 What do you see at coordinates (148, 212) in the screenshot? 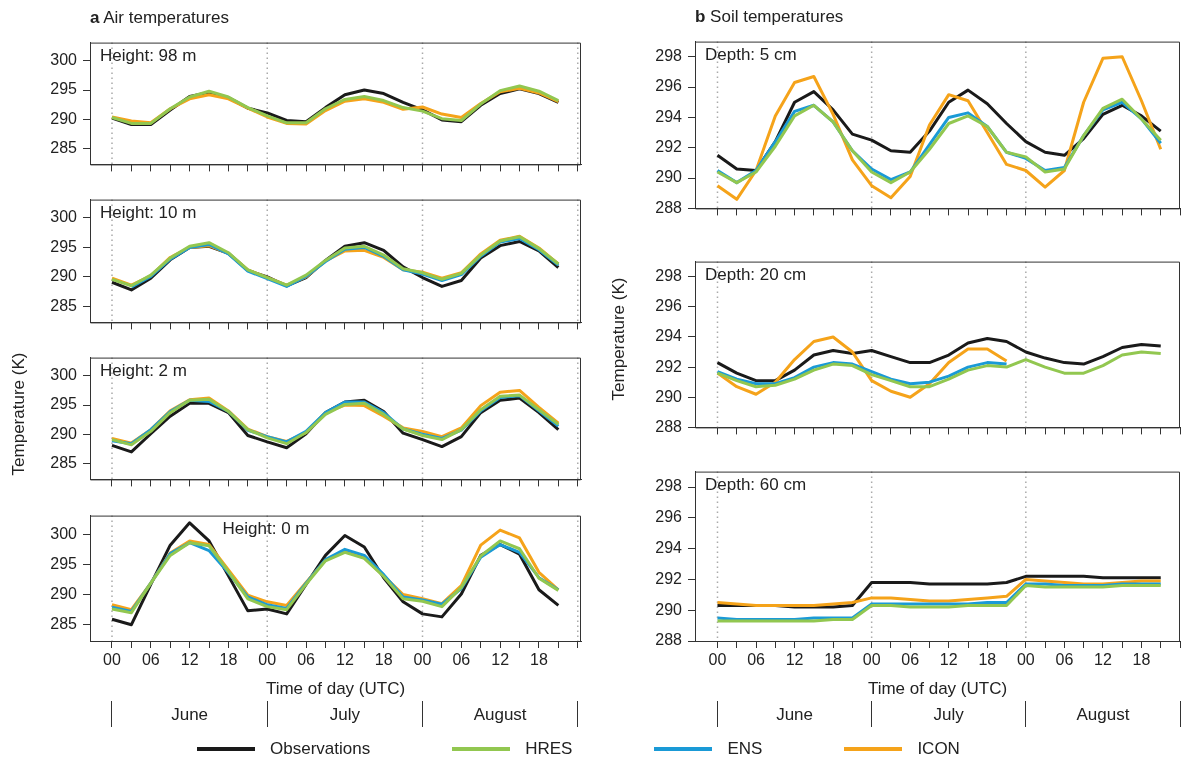
I see `annotation: Height: 10 m` at bounding box center [148, 212].